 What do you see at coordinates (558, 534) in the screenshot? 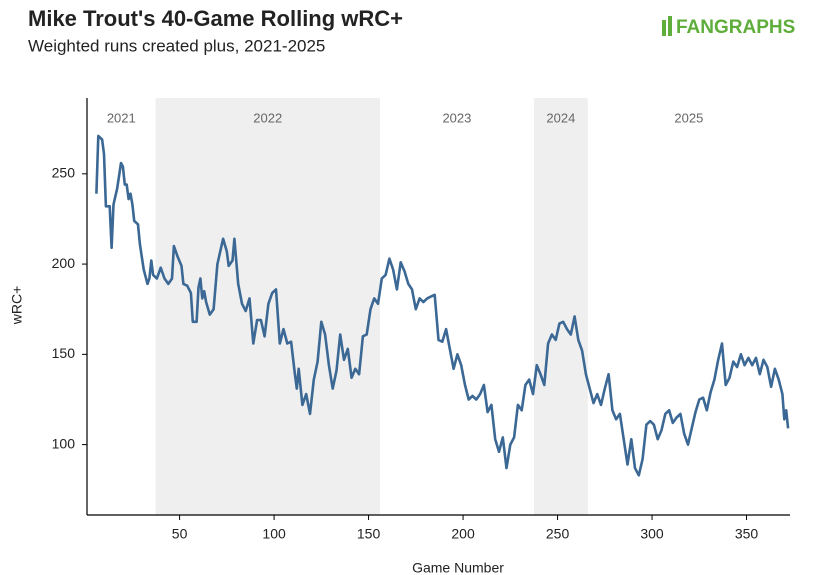
I see `x-tick-label: 250` at bounding box center [558, 534].